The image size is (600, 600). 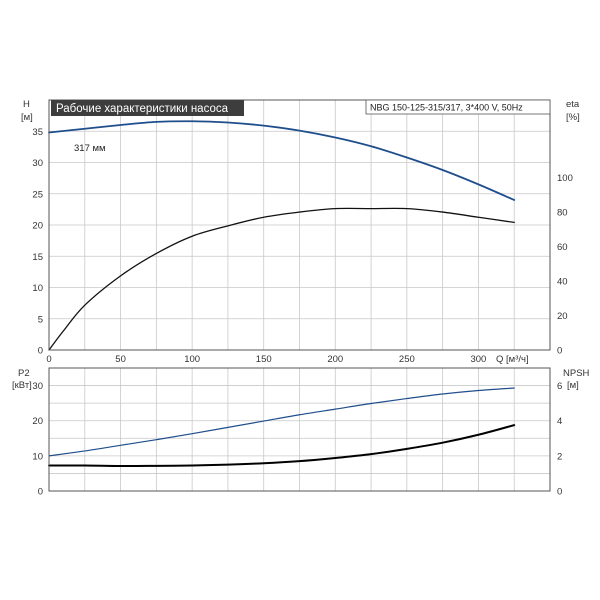 What do you see at coordinates (264, 359) in the screenshot?
I see `x-tick-label: 150` at bounding box center [264, 359].